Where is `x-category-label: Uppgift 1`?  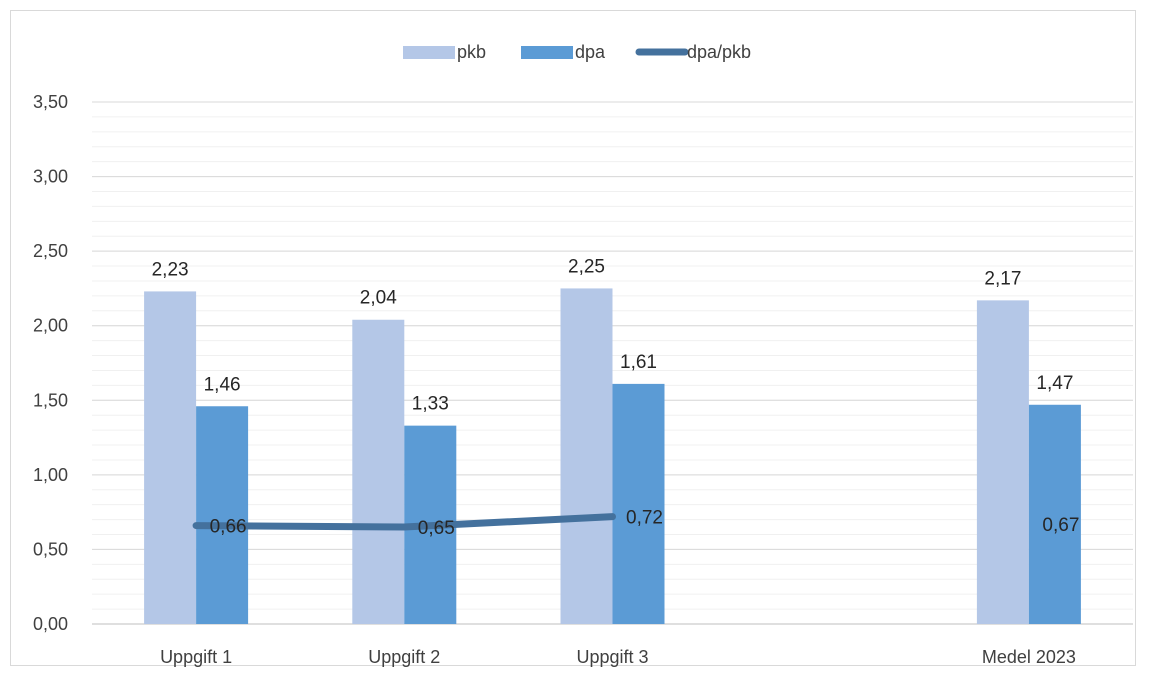
x-category-label: Uppgift 1 is located at coordinates (196, 657).